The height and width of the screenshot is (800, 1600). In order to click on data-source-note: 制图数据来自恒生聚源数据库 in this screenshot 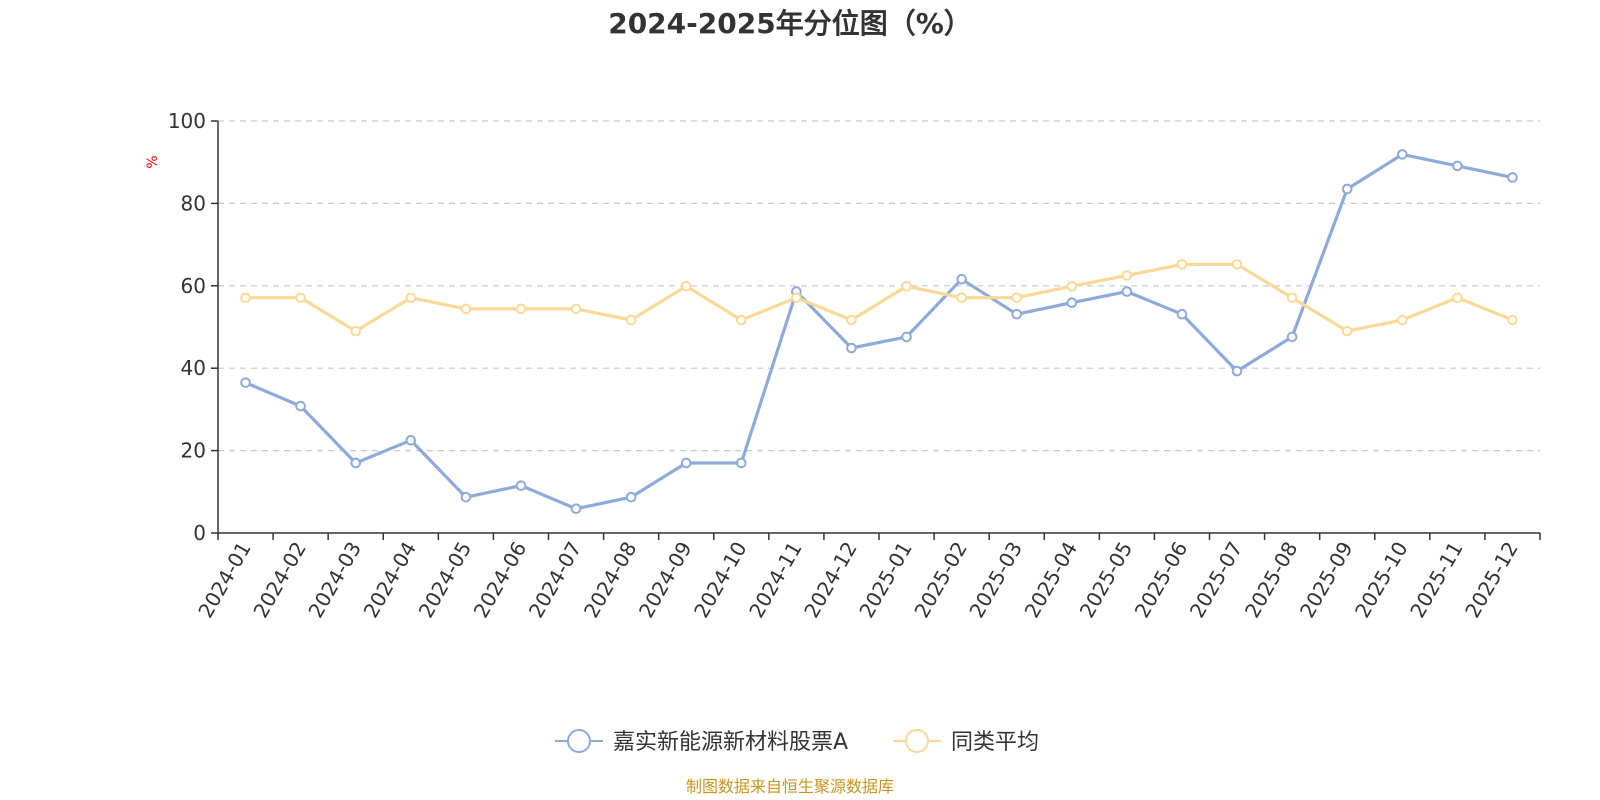, I will do `click(790, 786)`.